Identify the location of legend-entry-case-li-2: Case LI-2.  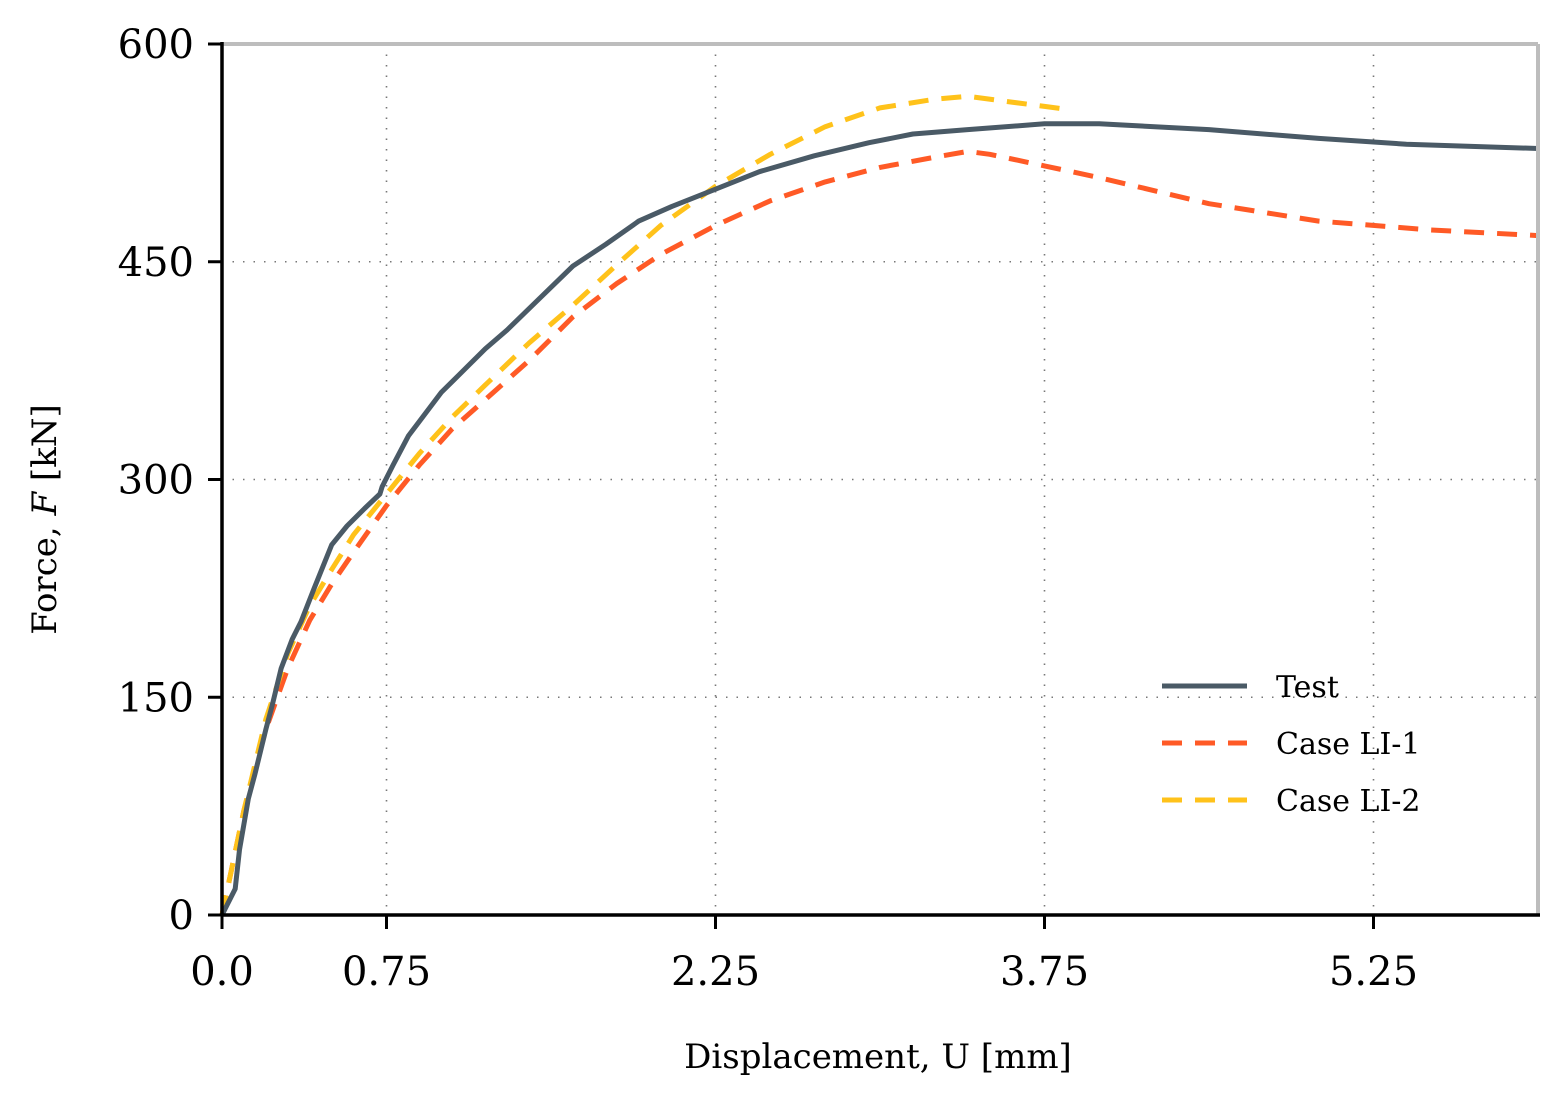
(1291, 801).